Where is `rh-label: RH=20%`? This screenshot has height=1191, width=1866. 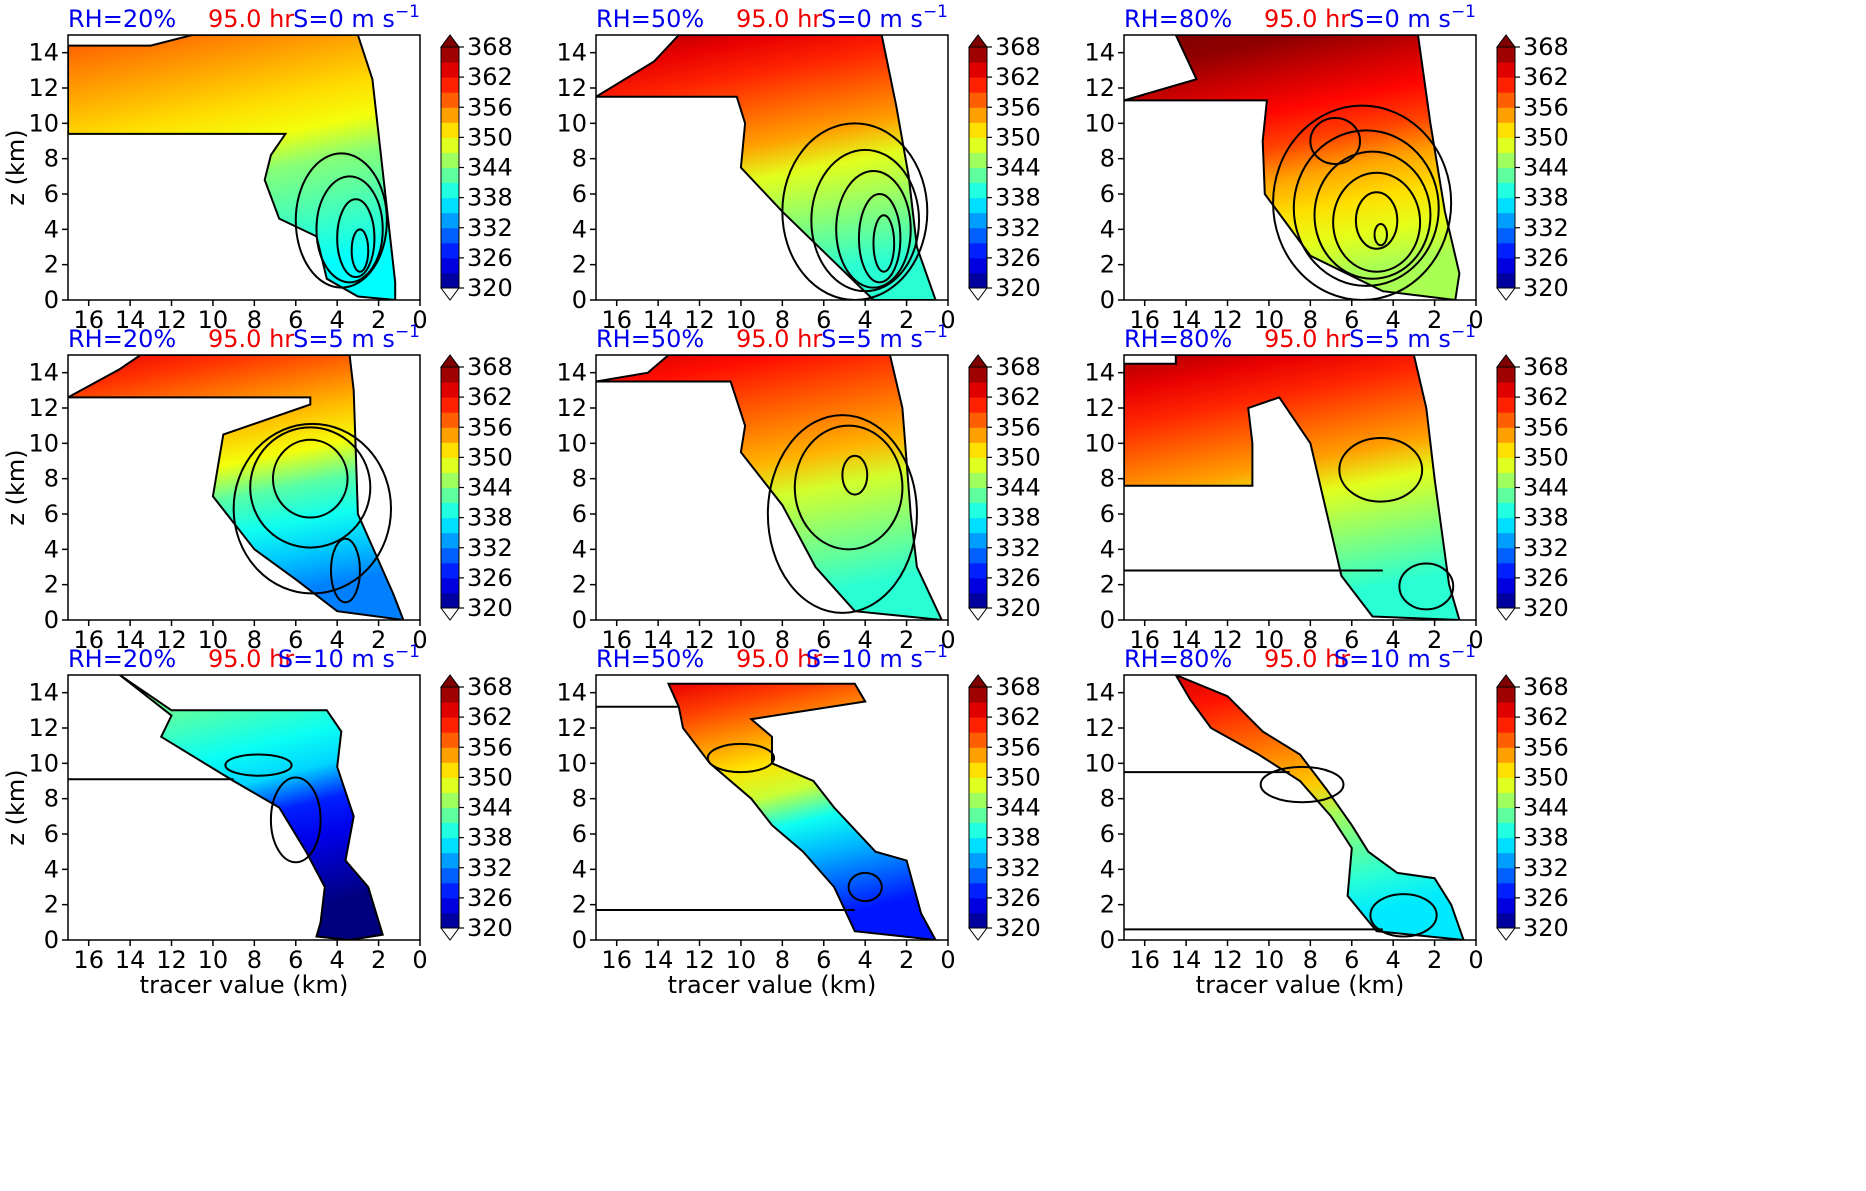
rh-label: RH=20% is located at coordinates (122, 19).